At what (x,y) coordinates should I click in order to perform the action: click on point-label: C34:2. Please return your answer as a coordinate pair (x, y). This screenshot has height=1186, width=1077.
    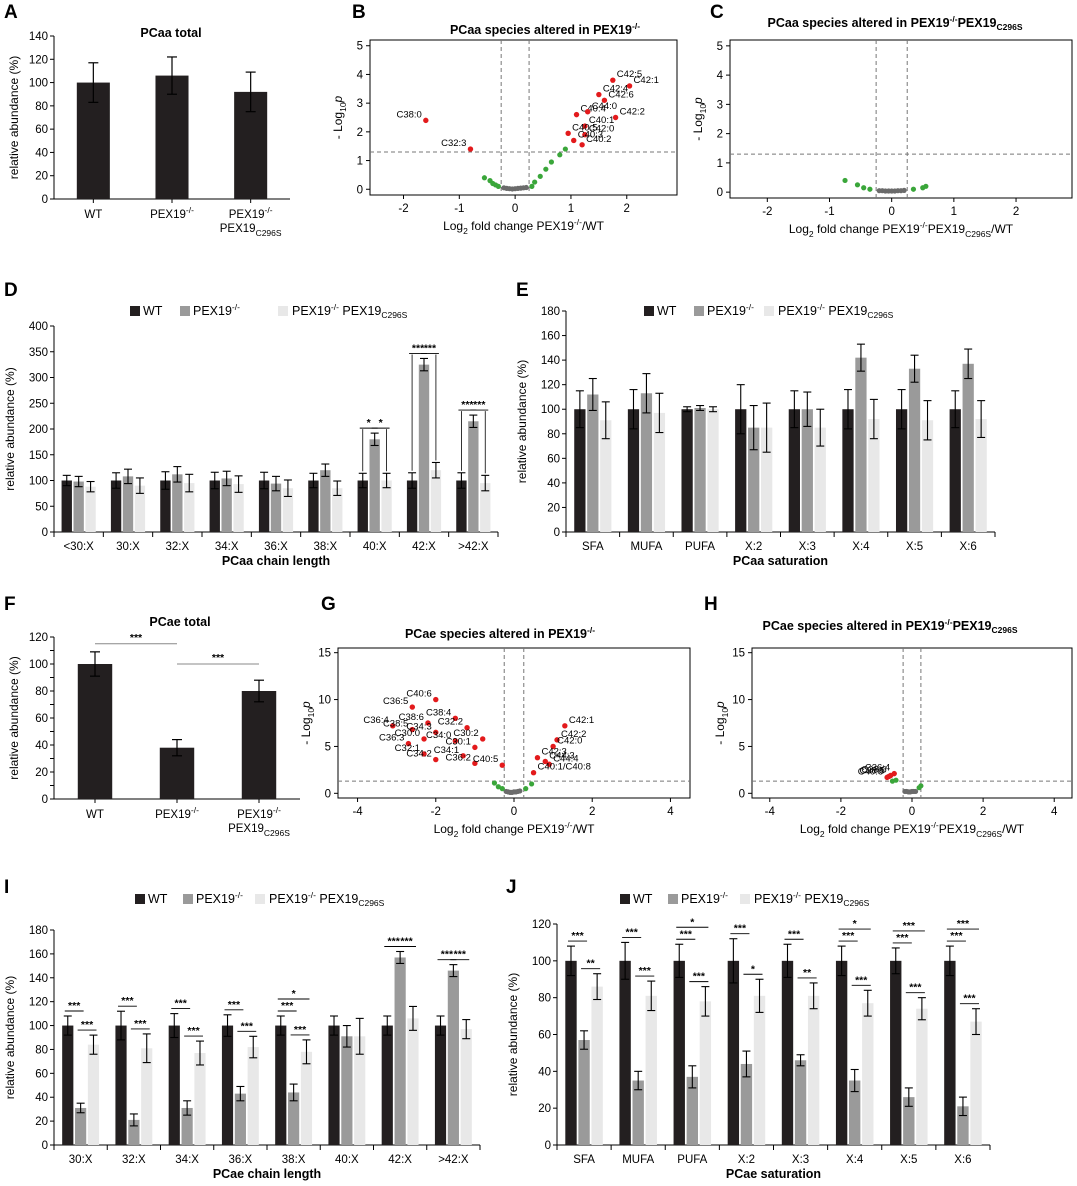
    Looking at the image, I should click on (418, 754).